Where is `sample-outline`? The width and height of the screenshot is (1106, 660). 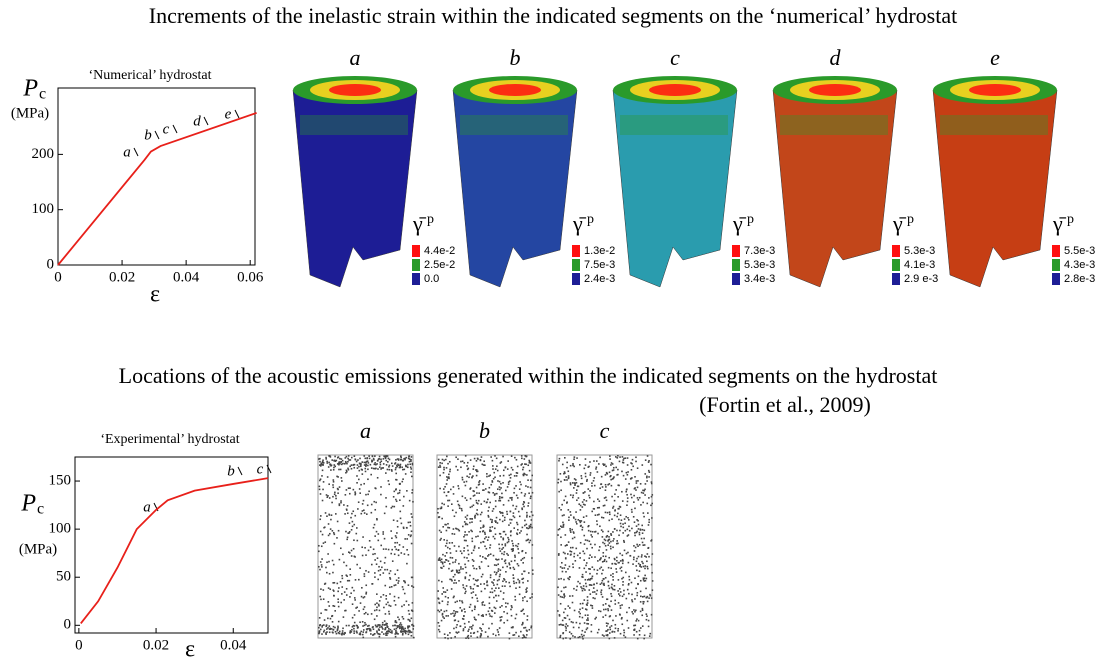
sample-outline is located at coordinates (604, 546).